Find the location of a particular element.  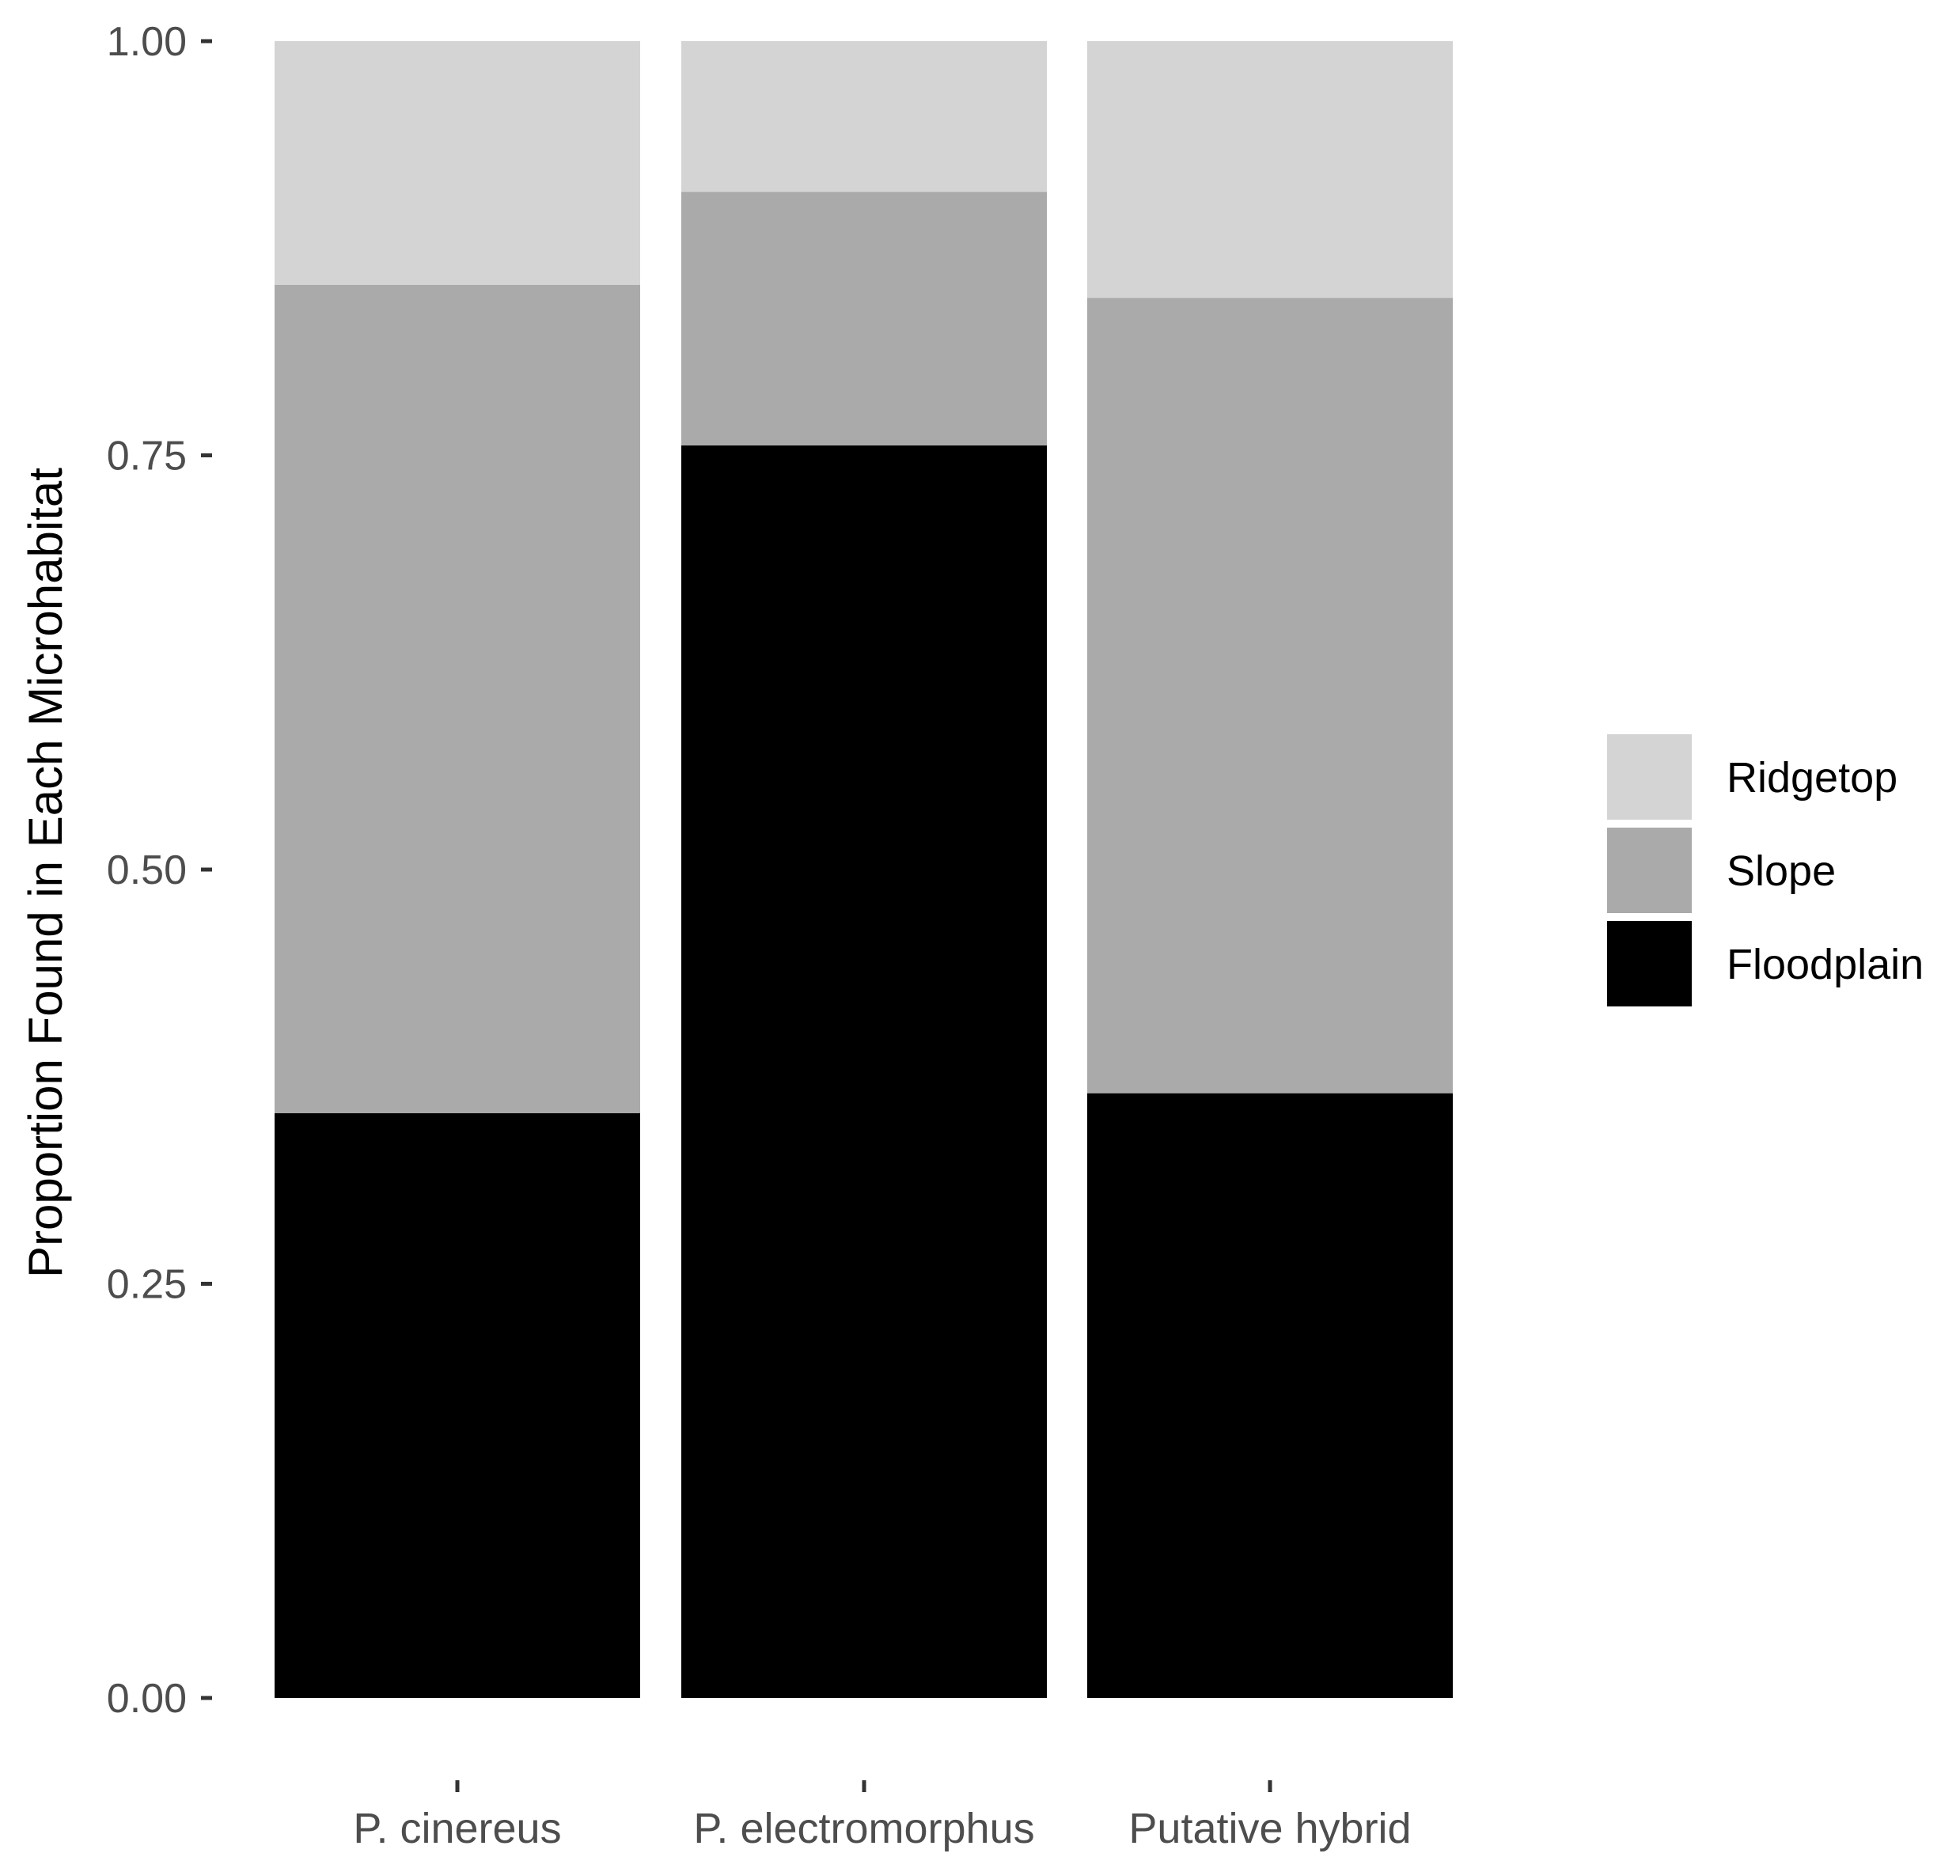

y-axis: 0.00 0.25 0.50 0.75 1.00 is located at coordinates (159, 870).